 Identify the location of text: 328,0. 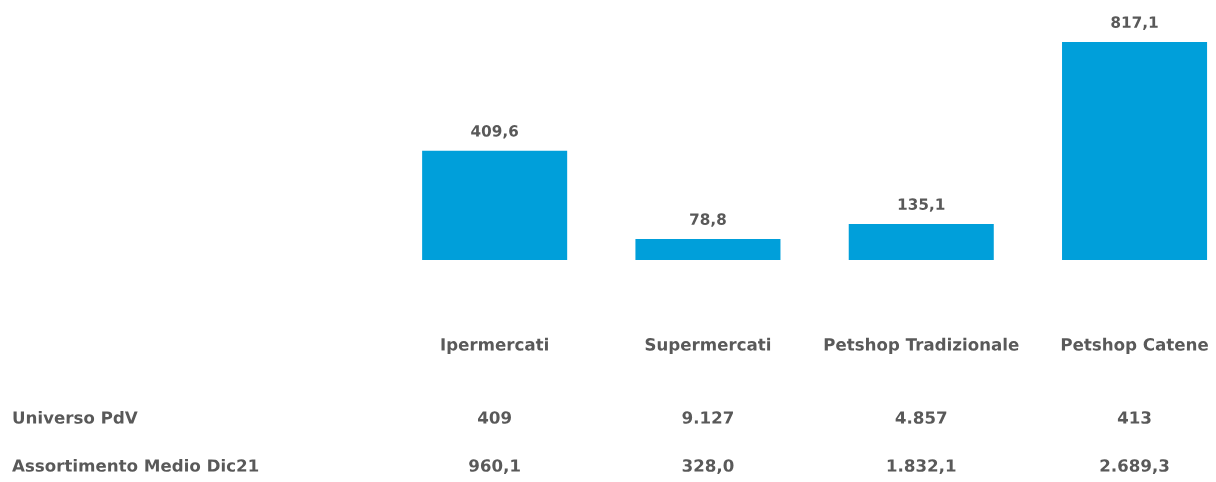
(708, 466).